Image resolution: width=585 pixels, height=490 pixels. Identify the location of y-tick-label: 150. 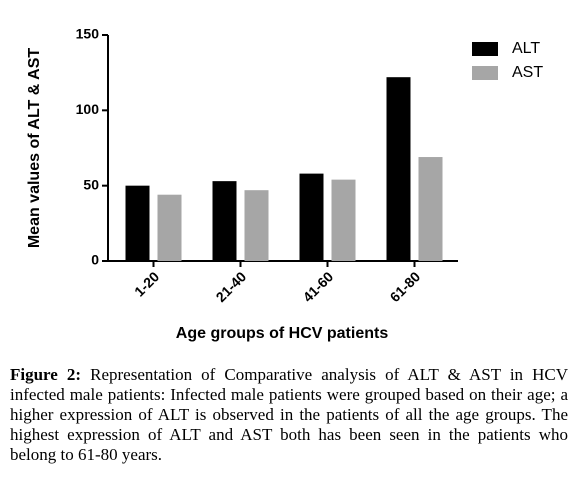
(88, 34).